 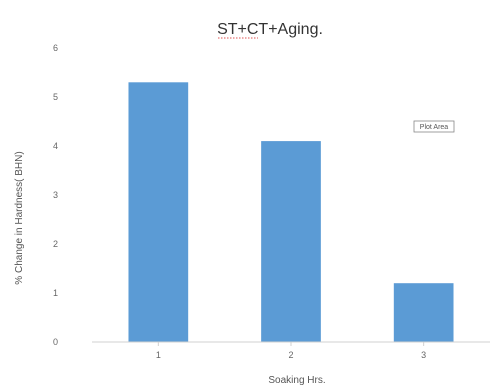 I want to click on x-axis-title: Soaking Hrs., so click(x=296, y=380).